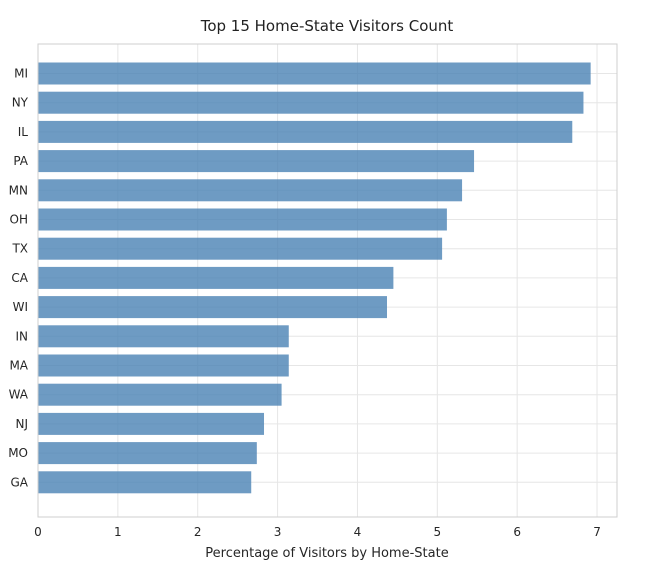  What do you see at coordinates (20, 161) in the screenshot?
I see `y-tick-label-pa: PA` at bounding box center [20, 161].